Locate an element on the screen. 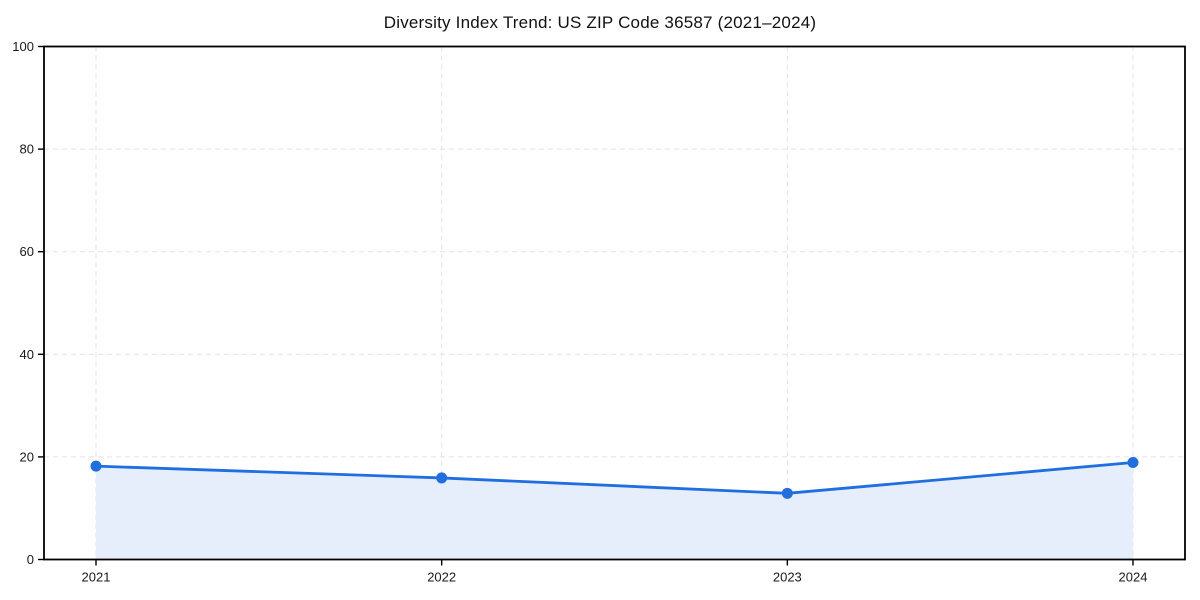 This screenshot has height=600, width=1200. data-point-2024 is located at coordinates (1133, 463).